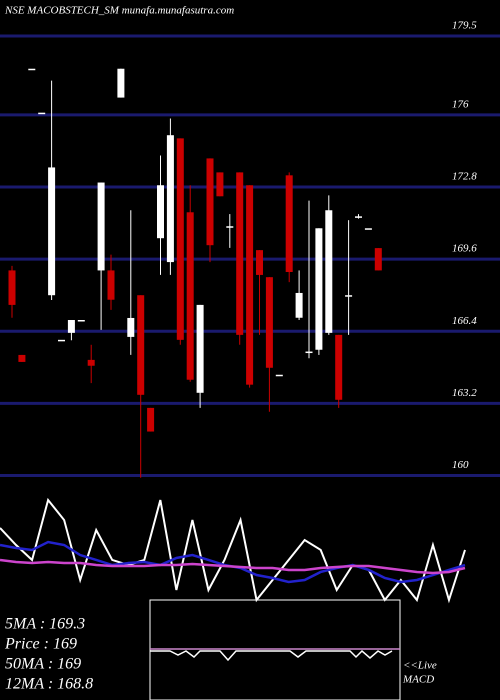  Describe the element at coordinates (40, 644) in the screenshot. I see `stat-label: Price : 169` at that location.